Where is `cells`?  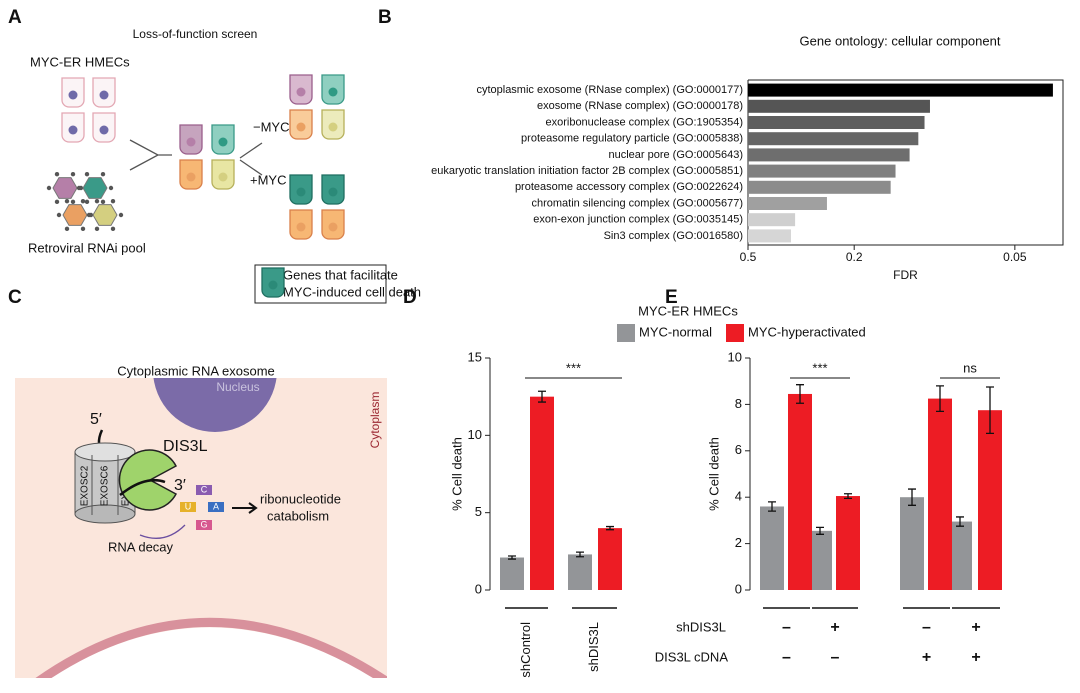 cells is located at coordinates (195, 186).